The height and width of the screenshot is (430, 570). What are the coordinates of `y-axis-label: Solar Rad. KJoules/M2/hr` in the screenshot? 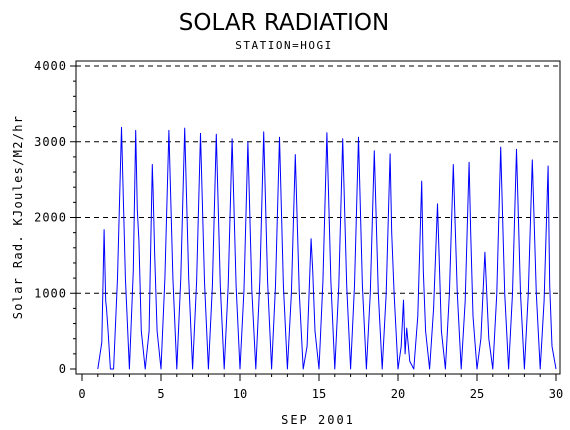 It's located at (18, 217).